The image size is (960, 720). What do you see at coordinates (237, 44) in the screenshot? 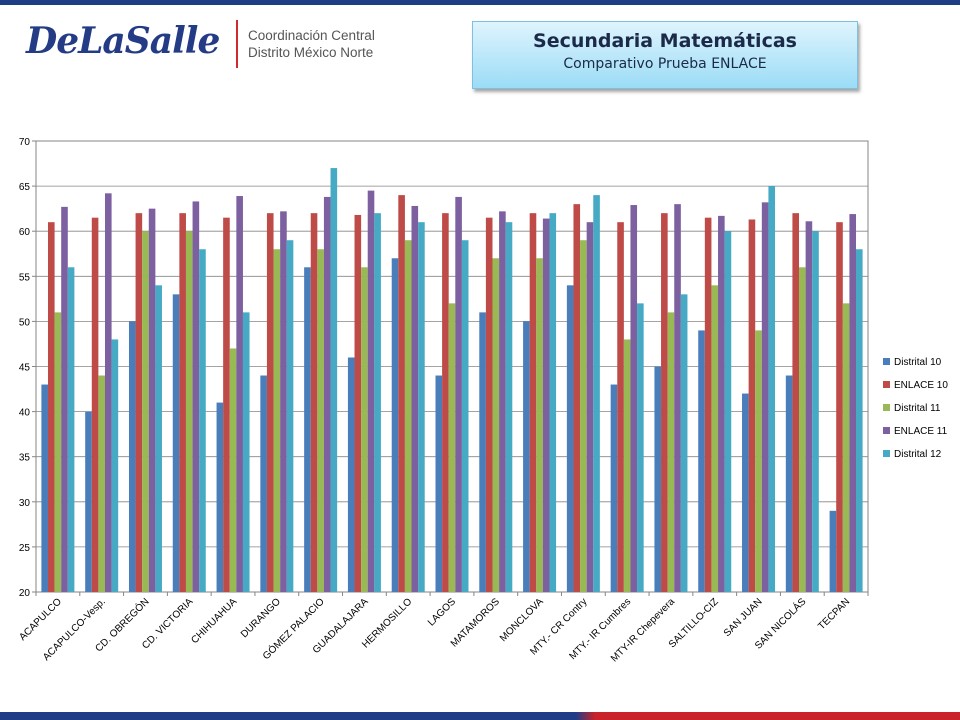
I see `logo-divider` at bounding box center [237, 44].